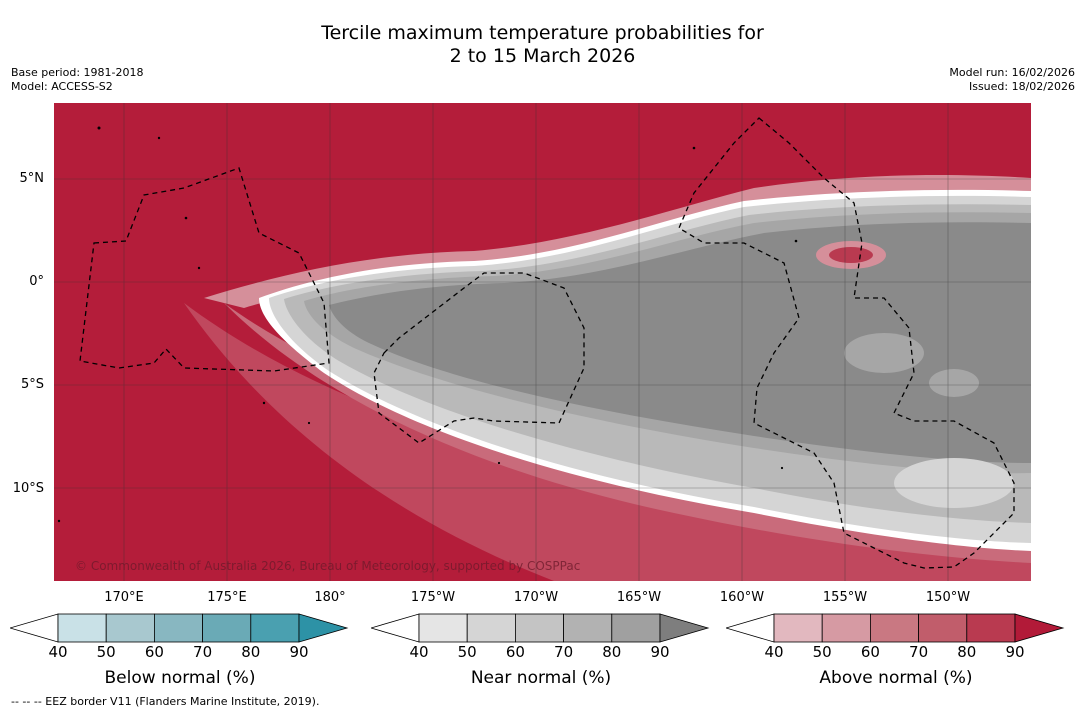  Describe the element at coordinates (154, 652) in the screenshot. I see `below-tick-label: 60` at that location.